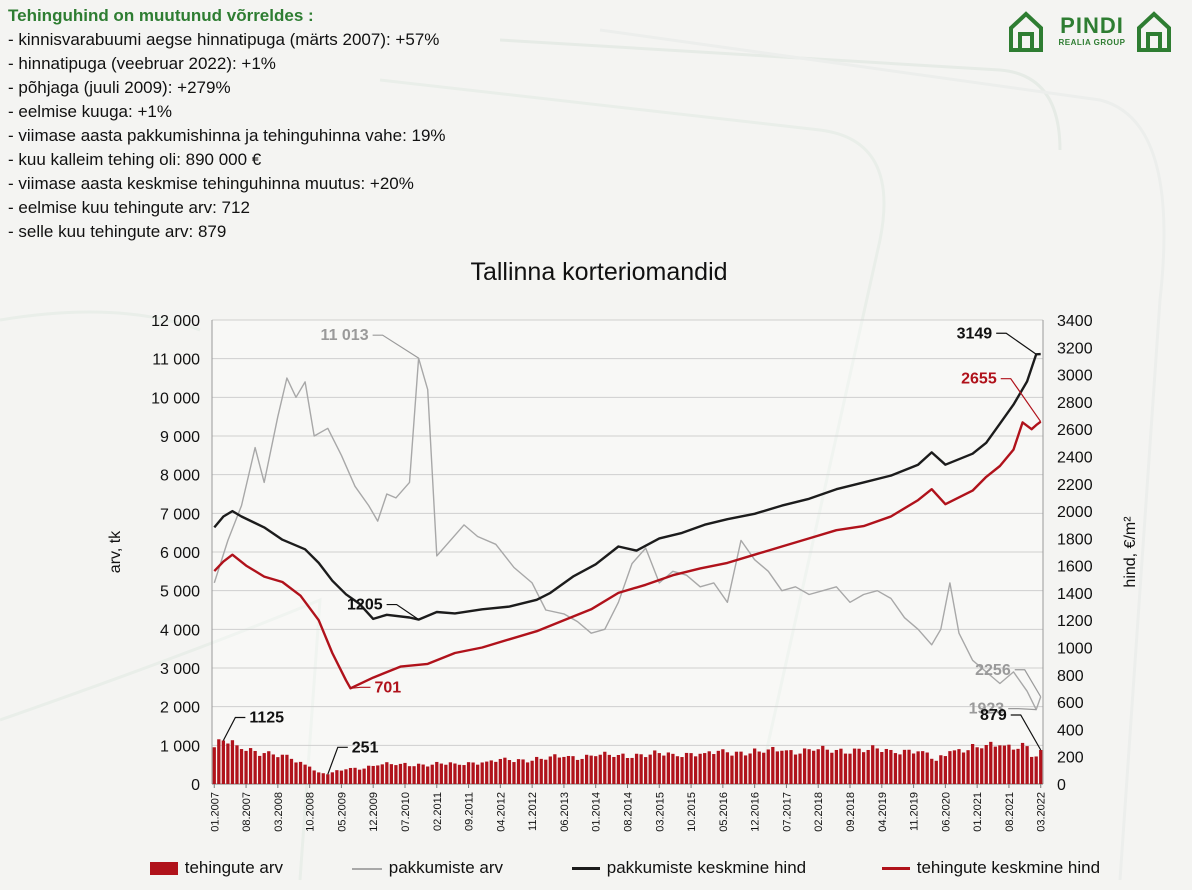 The height and width of the screenshot is (890, 1192). Describe the element at coordinates (1026, 31) in the screenshot. I see `house-icon` at that location.